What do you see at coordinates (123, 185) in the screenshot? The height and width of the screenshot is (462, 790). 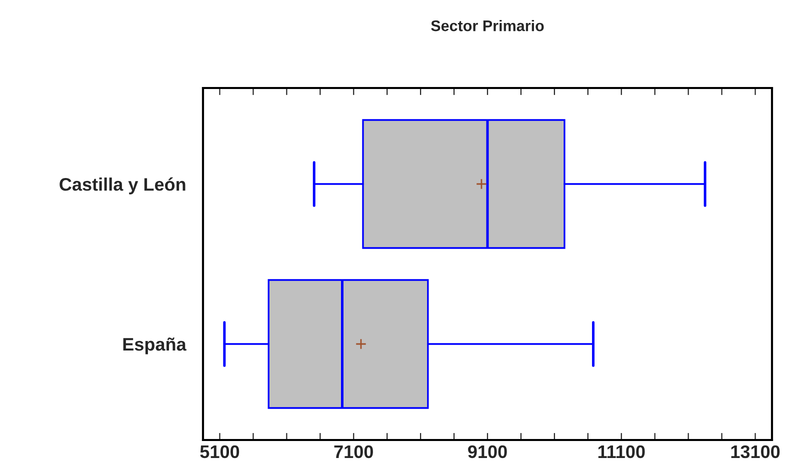 I see `y-tick-label: Castilla y León` at bounding box center [123, 185].